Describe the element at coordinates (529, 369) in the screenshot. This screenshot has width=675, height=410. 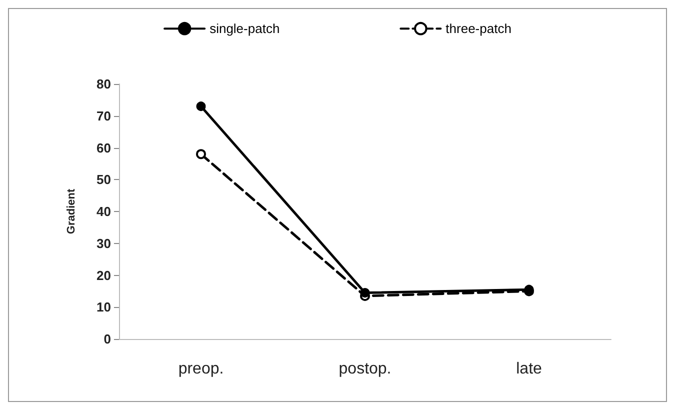
I see `x-tick-label: late` at that location.